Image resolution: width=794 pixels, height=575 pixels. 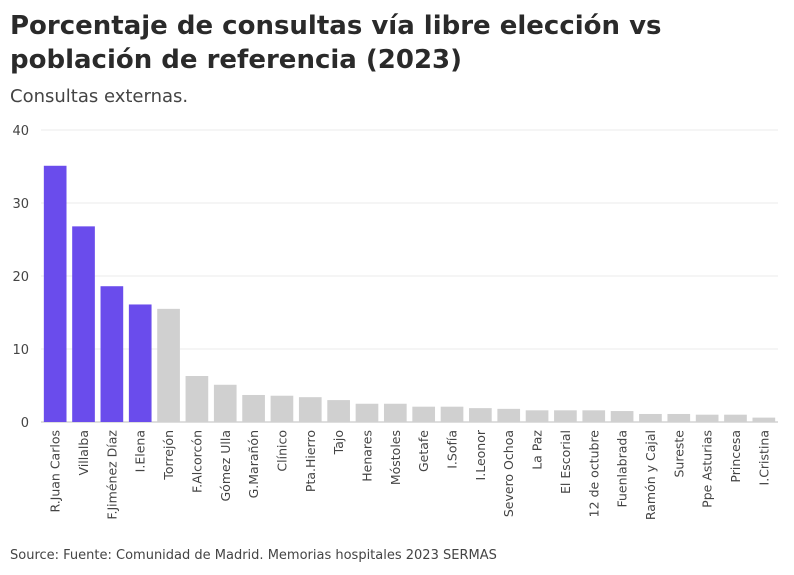 What do you see at coordinates (707, 469) in the screenshot?
I see `x-tick-label: Ppe Asturias` at bounding box center [707, 469].